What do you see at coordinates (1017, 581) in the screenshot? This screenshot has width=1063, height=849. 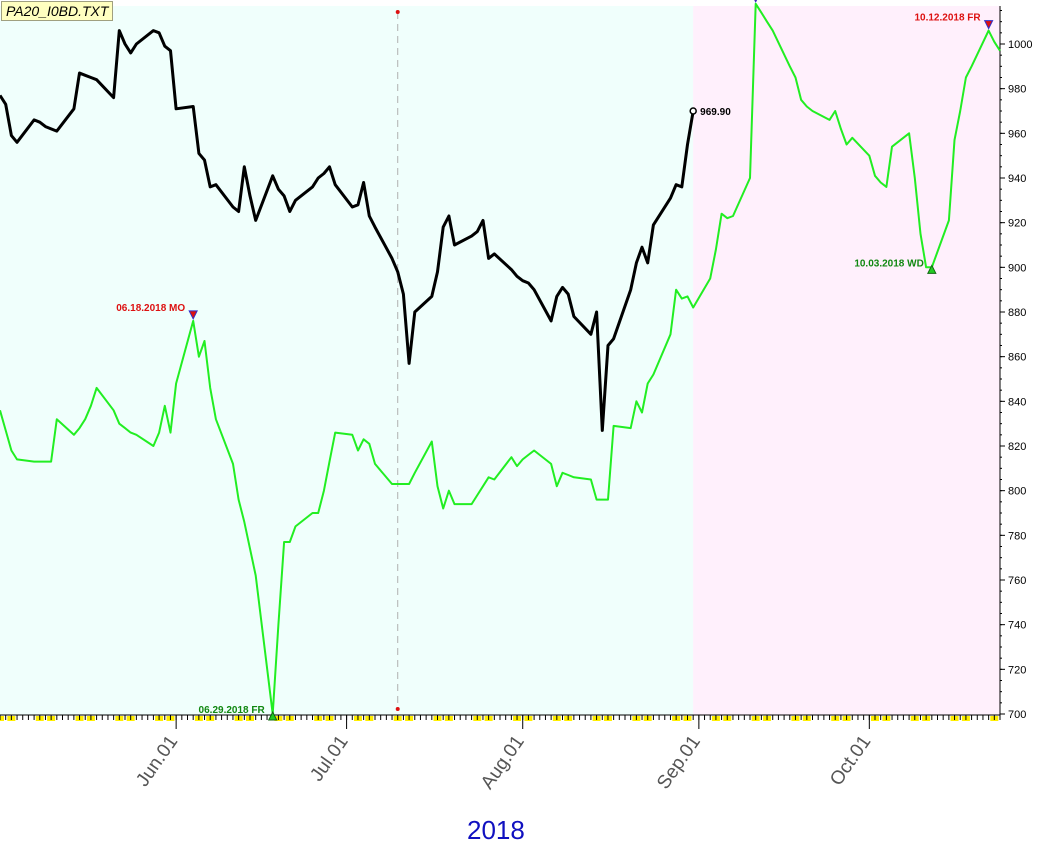 I see `y-tick-label: 760` at bounding box center [1017, 581].